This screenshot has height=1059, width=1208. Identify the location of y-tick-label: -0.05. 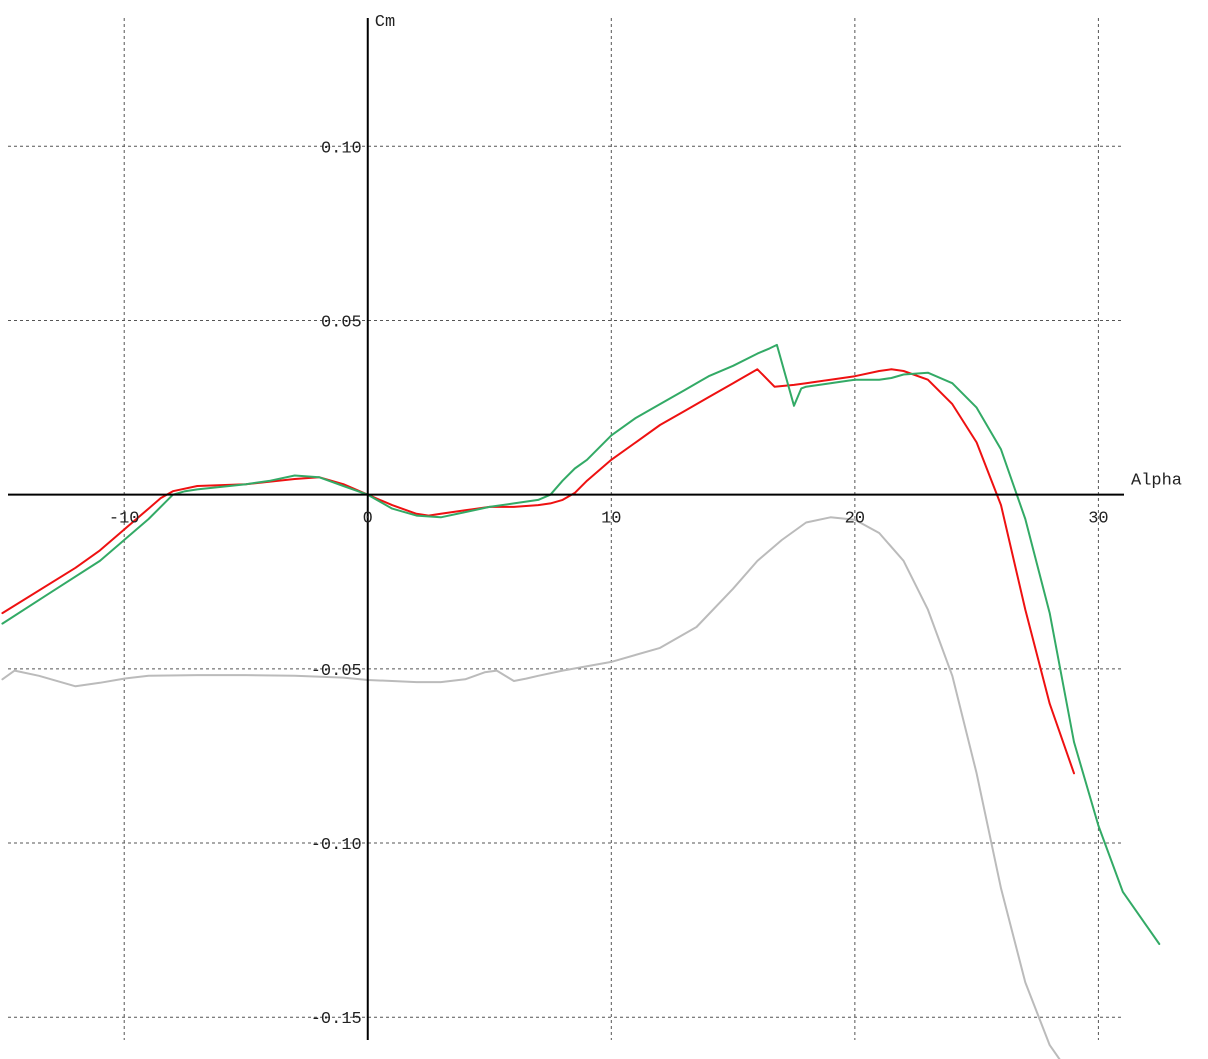
(336, 671).